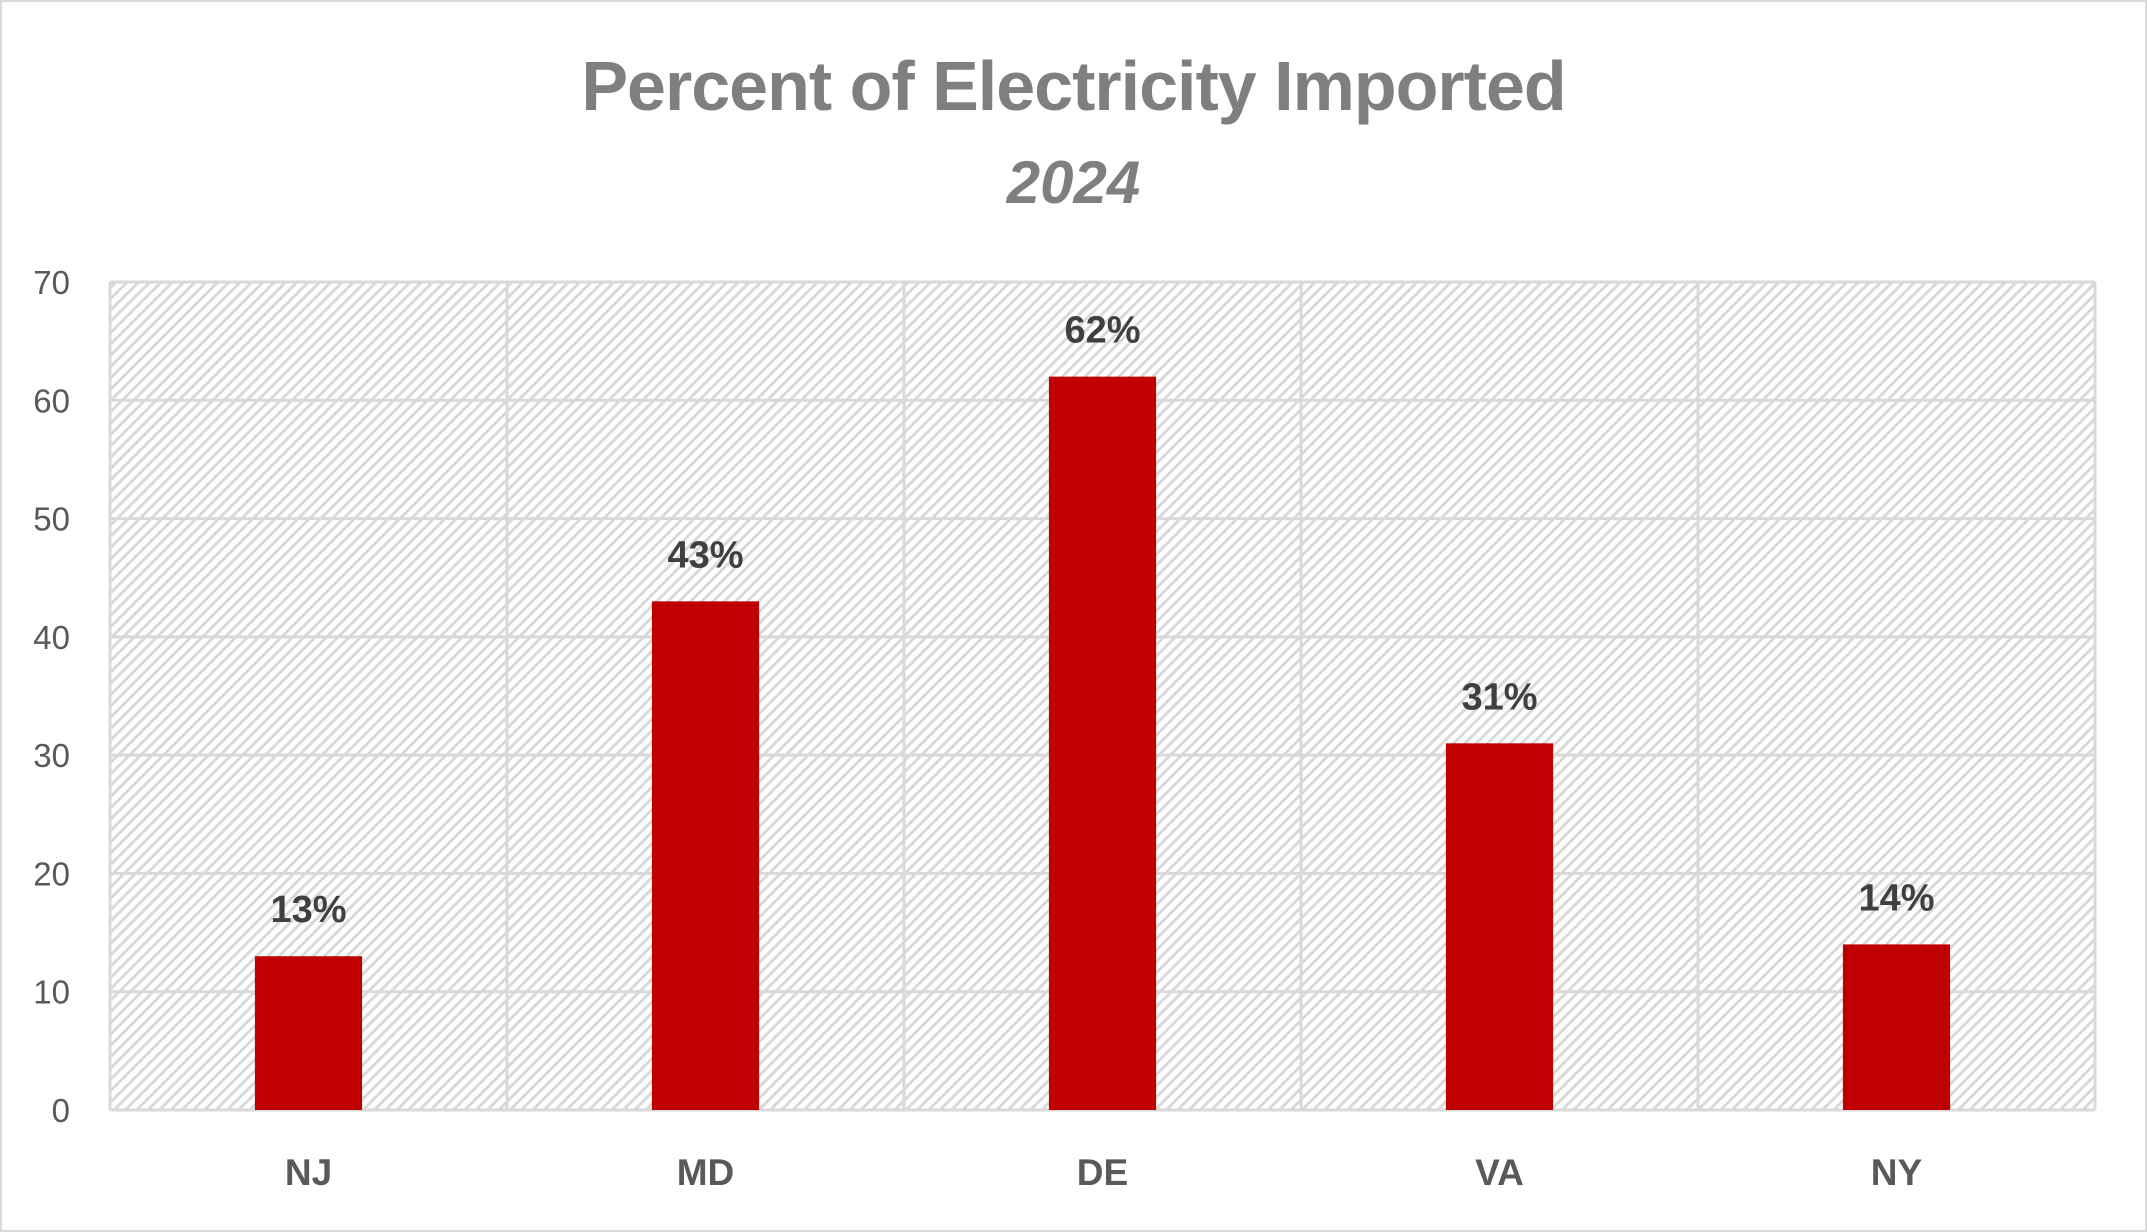 This screenshot has width=2147, height=1232. Describe the element at coordinates (706, 1172) in the screenshot. I see `x-tick-label: MD` at that location.